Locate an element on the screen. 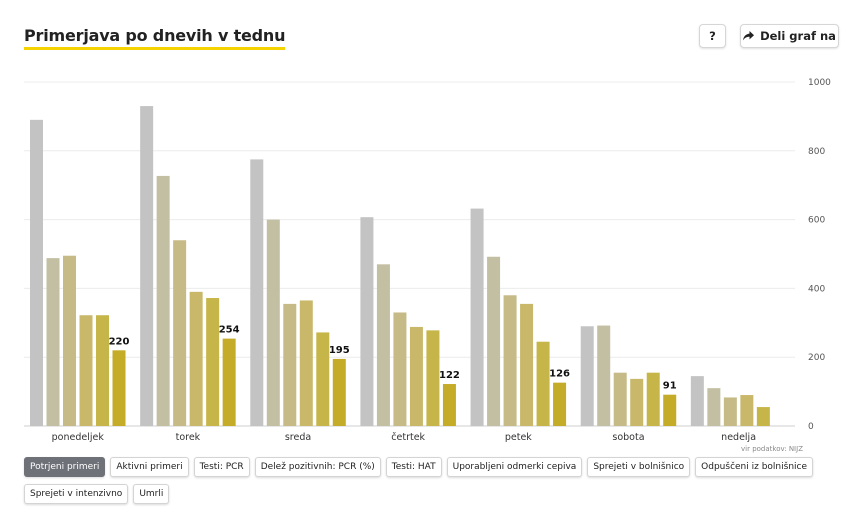 The width and height of the screenshot is (843, 517). help-label: ? is located at coordinates (712, 36).